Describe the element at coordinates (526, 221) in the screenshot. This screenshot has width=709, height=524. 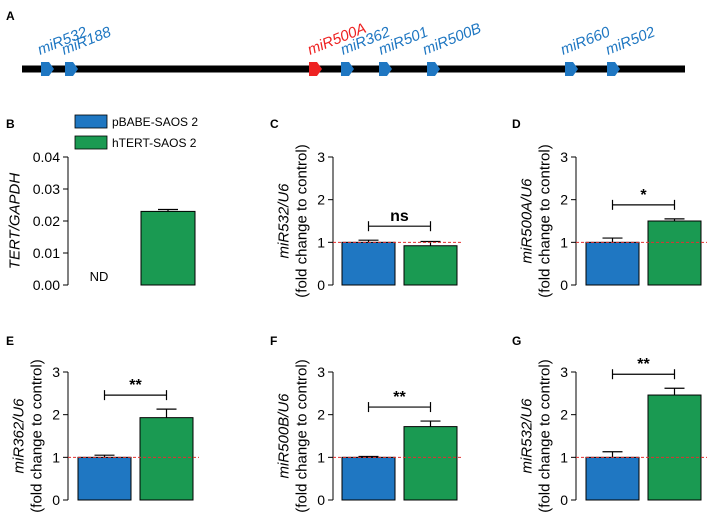
I see `y-axis-label-d: miR500A/U6` at that location.